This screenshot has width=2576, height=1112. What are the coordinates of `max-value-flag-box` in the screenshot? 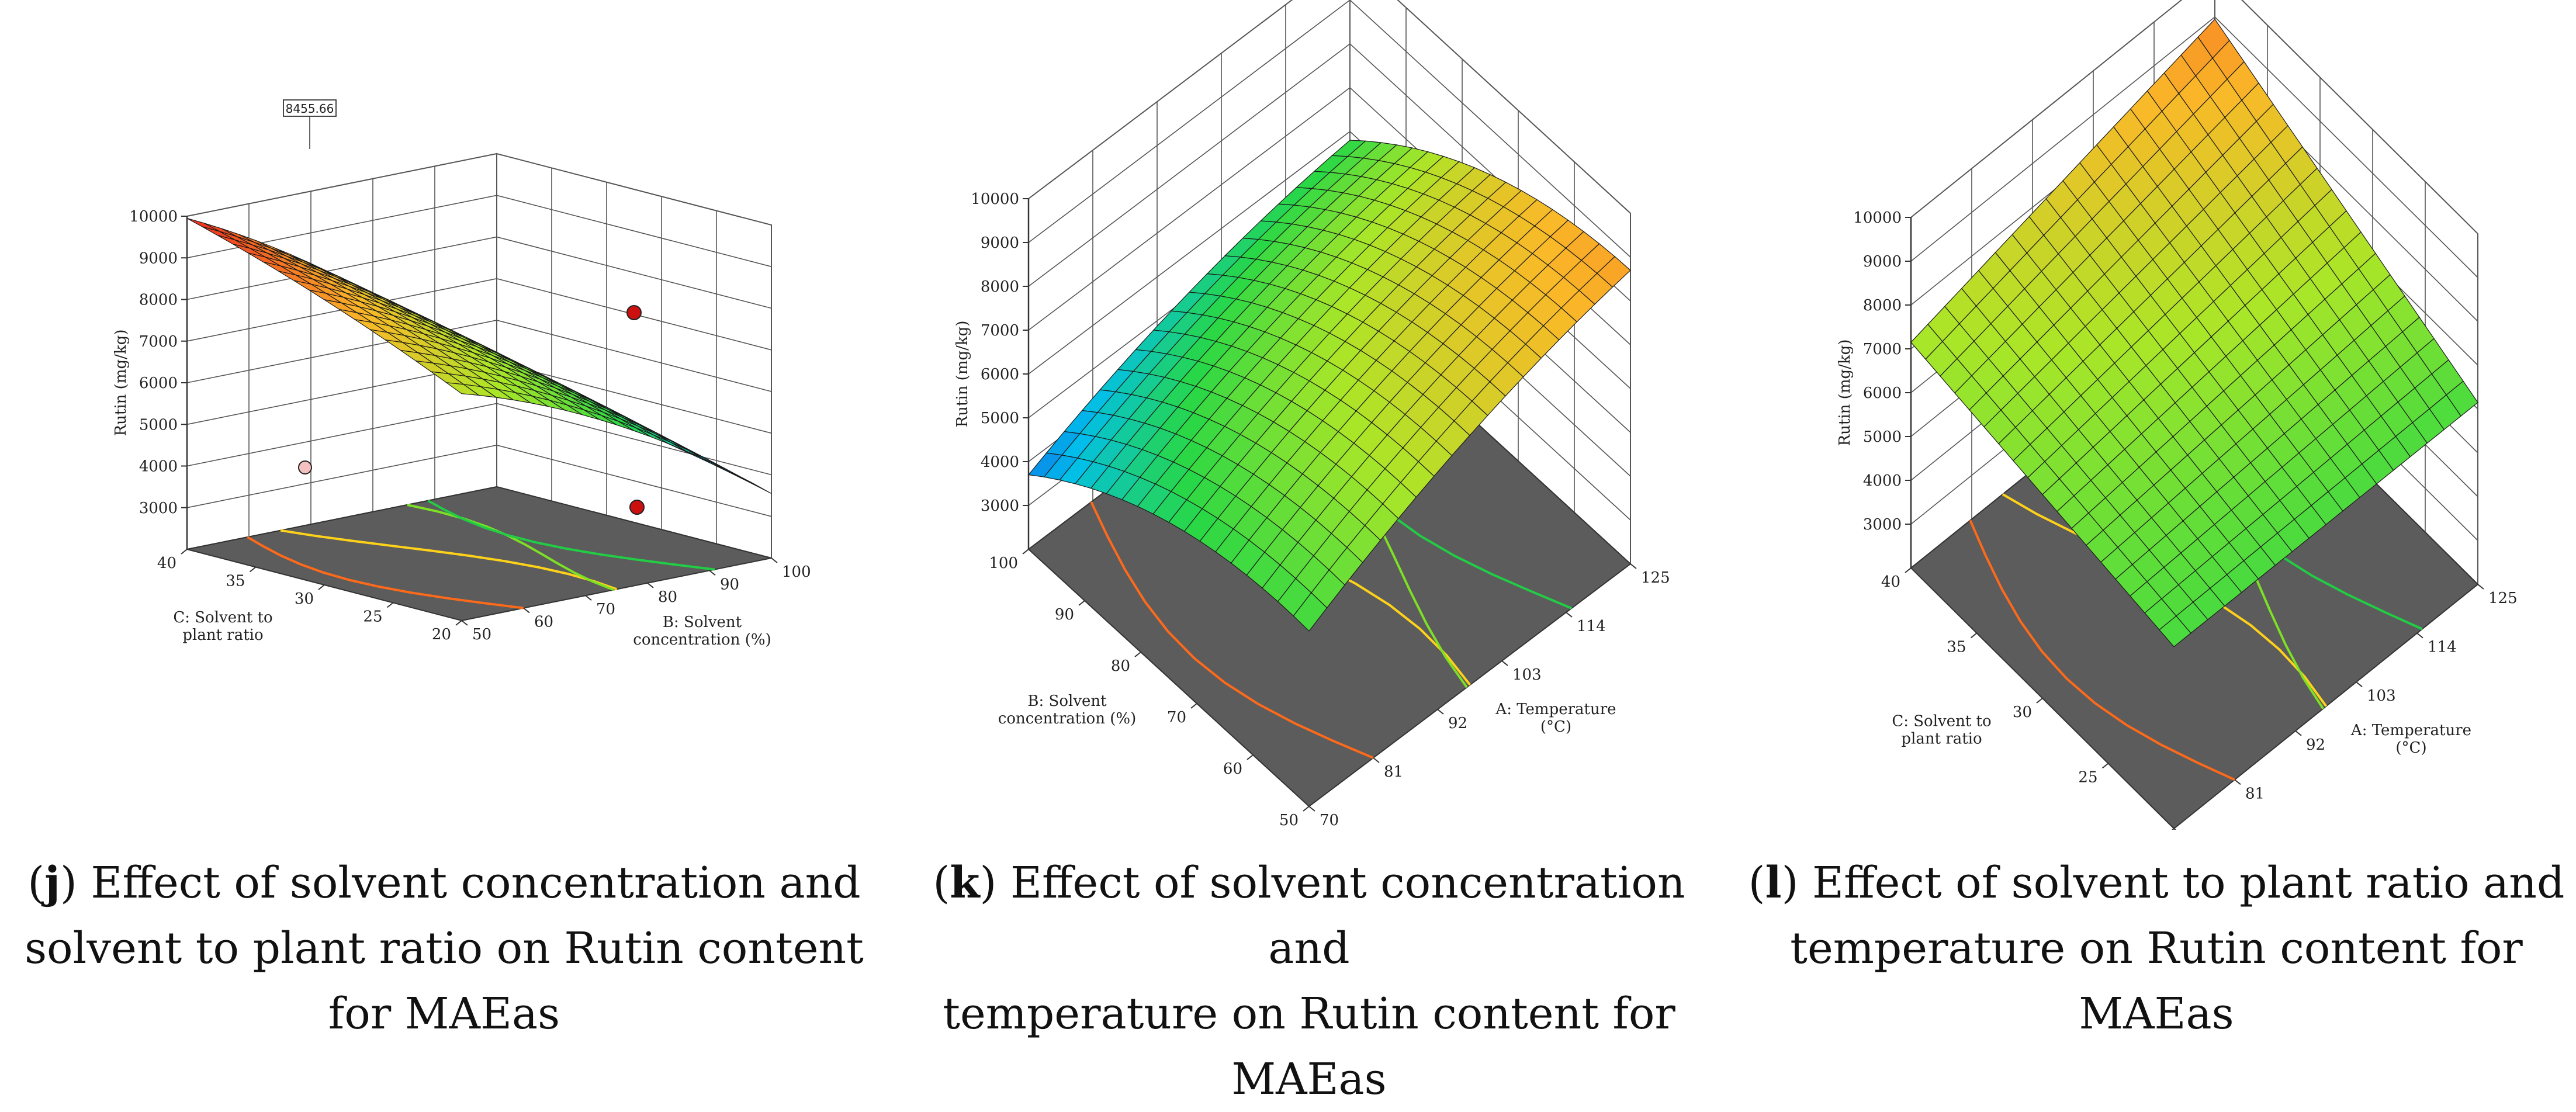 It's located at (310, 108).